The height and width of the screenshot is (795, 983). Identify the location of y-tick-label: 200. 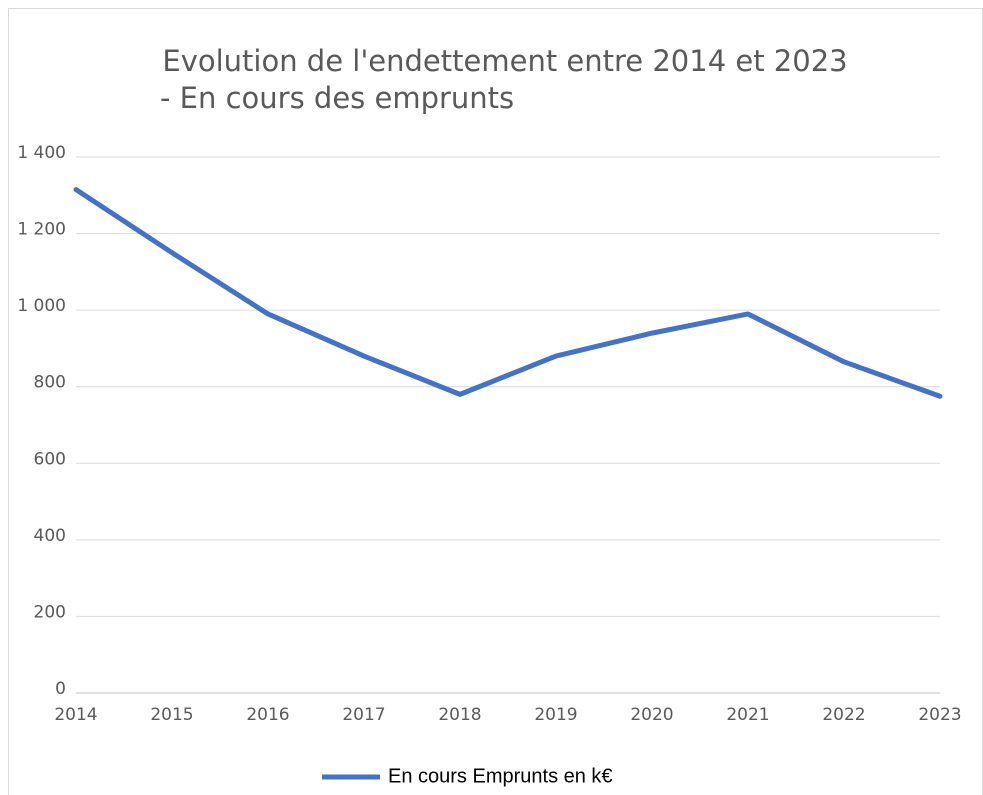
(50, 612).